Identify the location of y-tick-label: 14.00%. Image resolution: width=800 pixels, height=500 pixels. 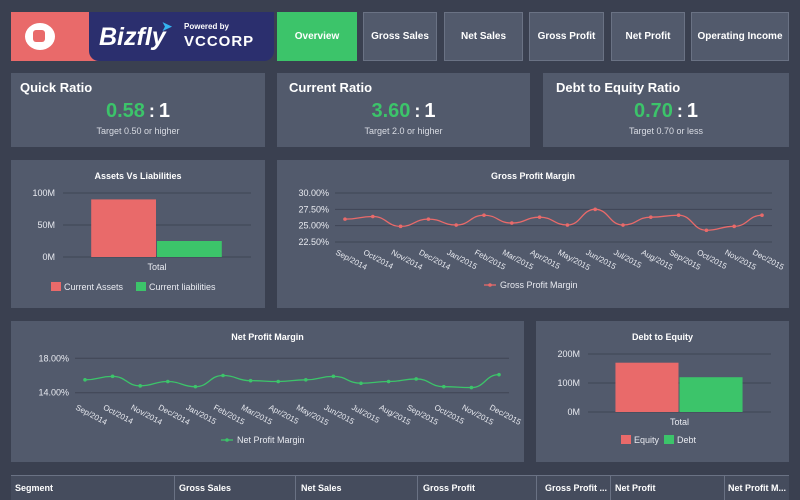
(53, 393).